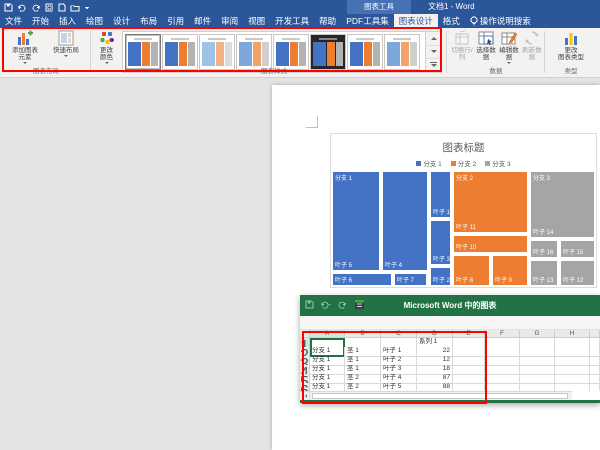 The image size is (600, 450). Describe the element at coordinates (440, 194) in the screenshot. I see `treemap-cell: 叶子 1` at that location.